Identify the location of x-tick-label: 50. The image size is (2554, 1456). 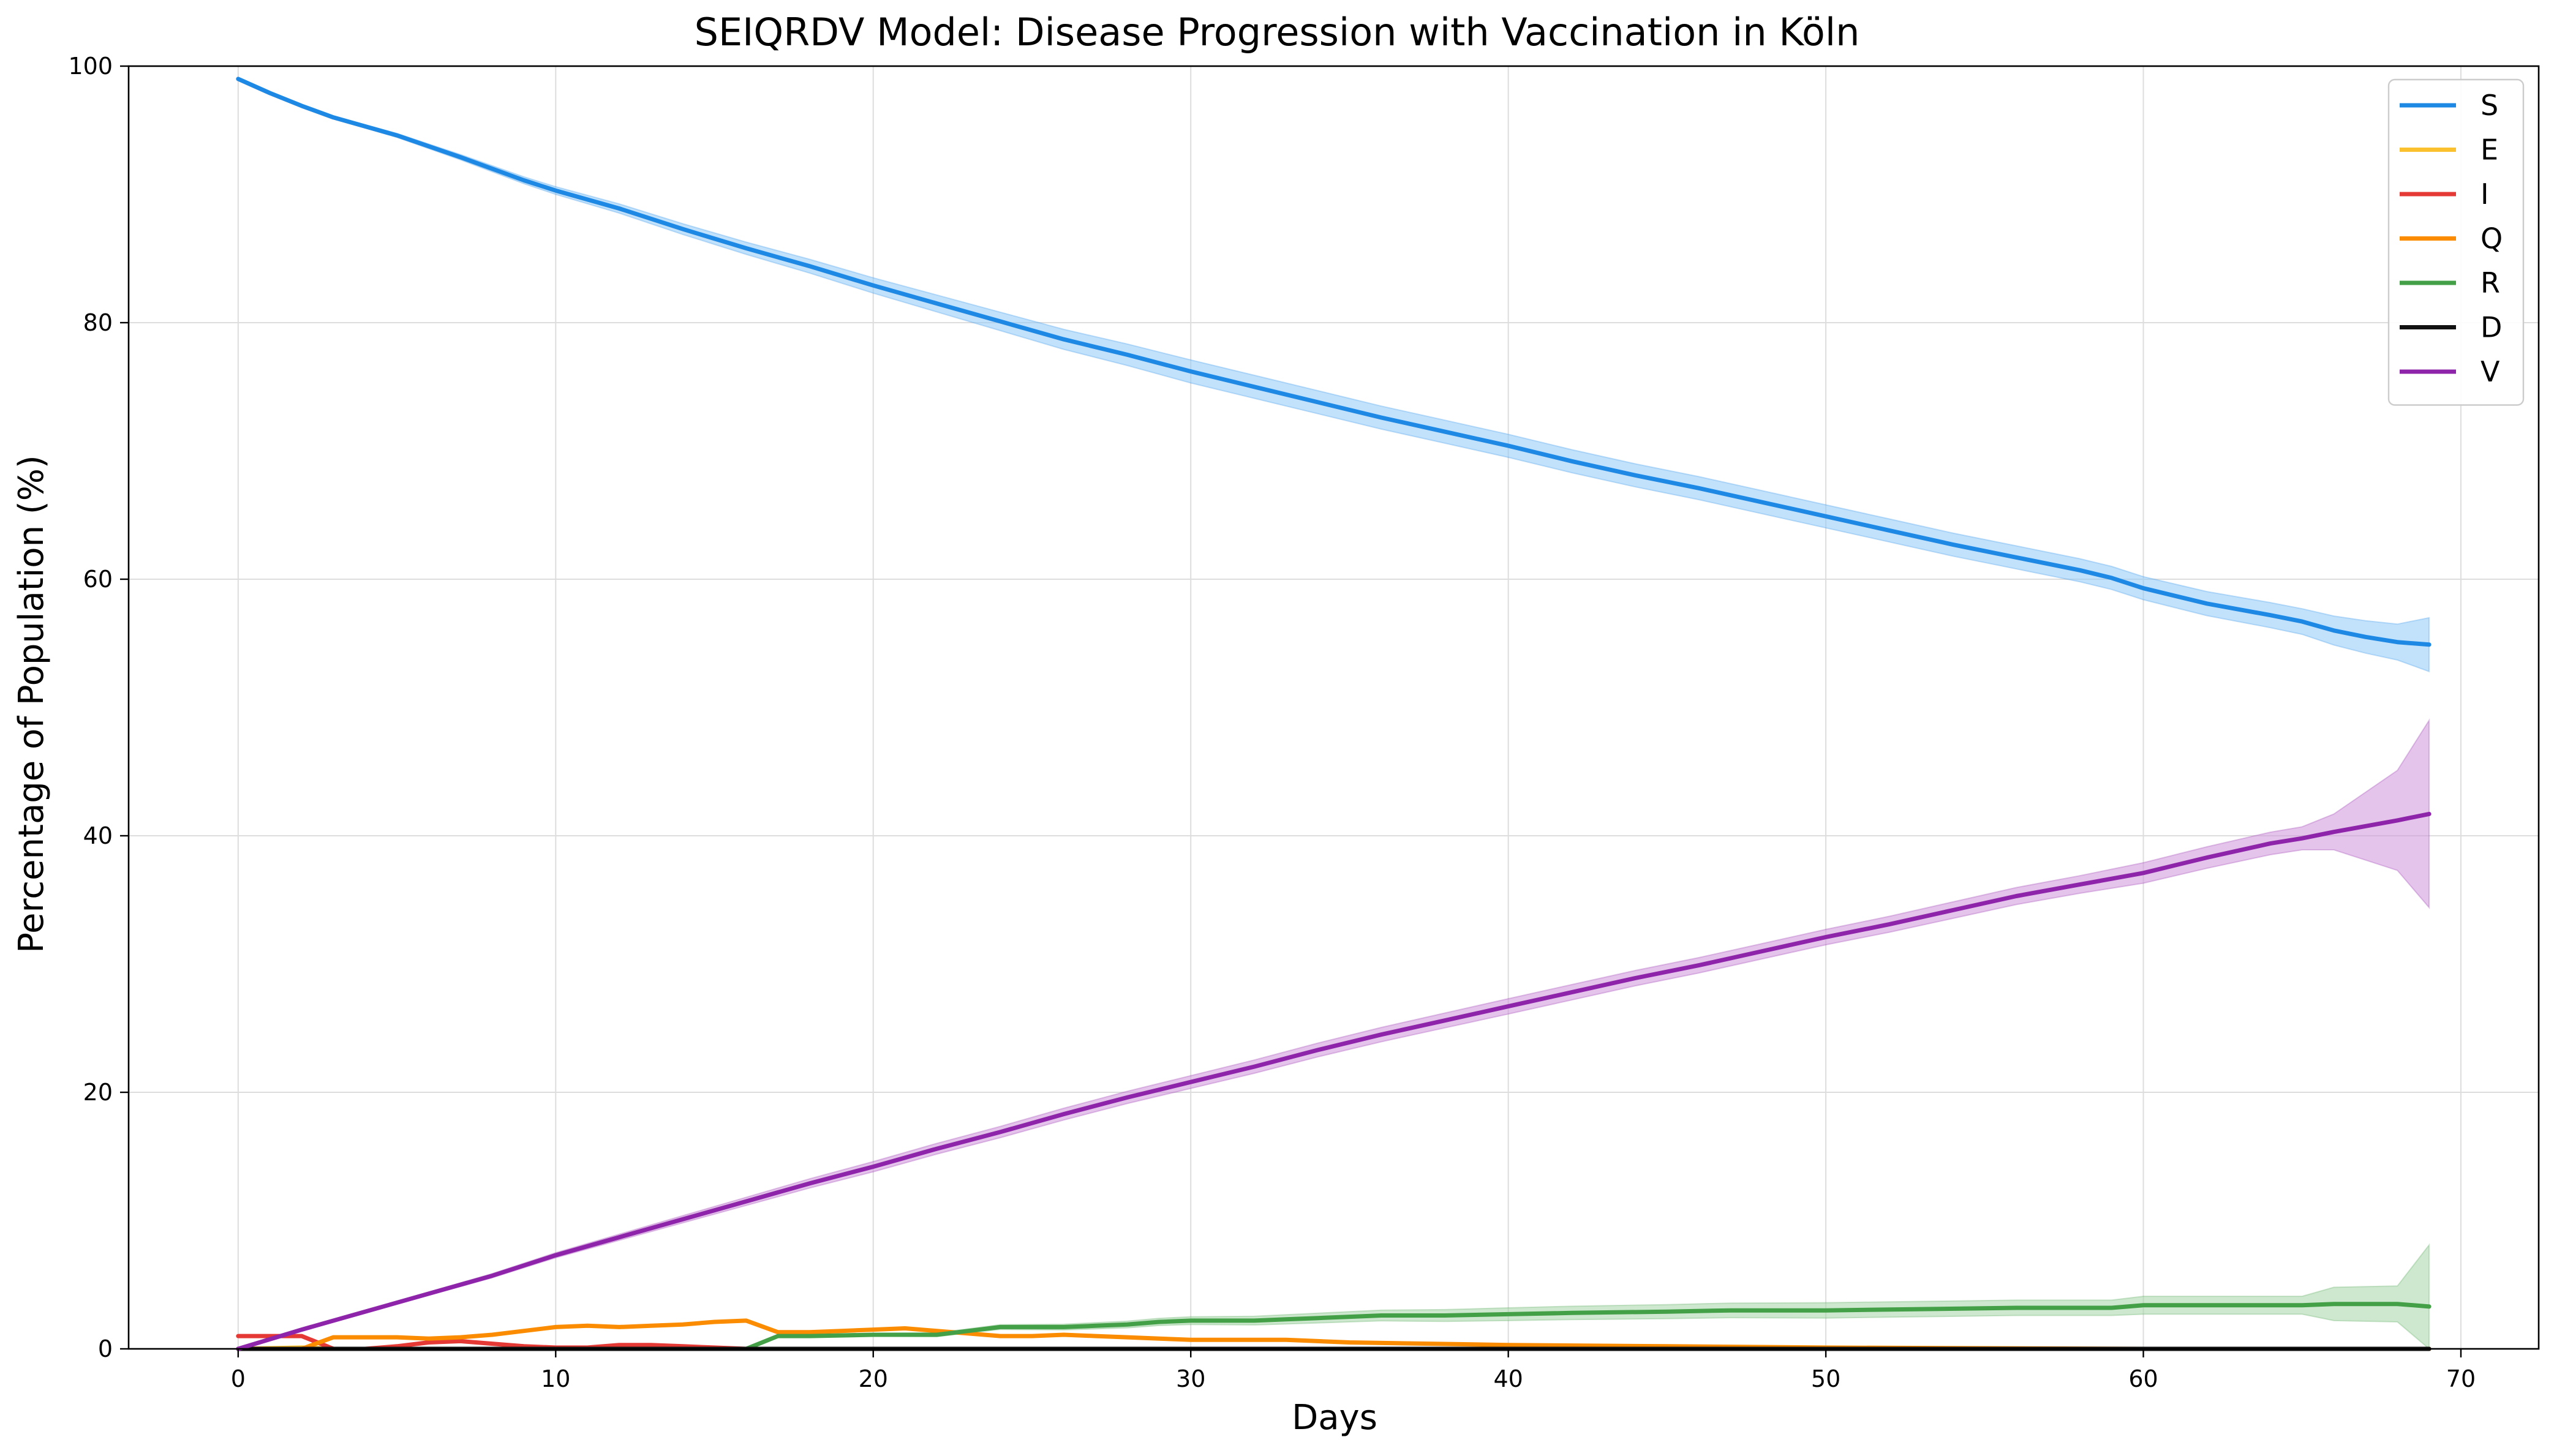
(1825, 1378).